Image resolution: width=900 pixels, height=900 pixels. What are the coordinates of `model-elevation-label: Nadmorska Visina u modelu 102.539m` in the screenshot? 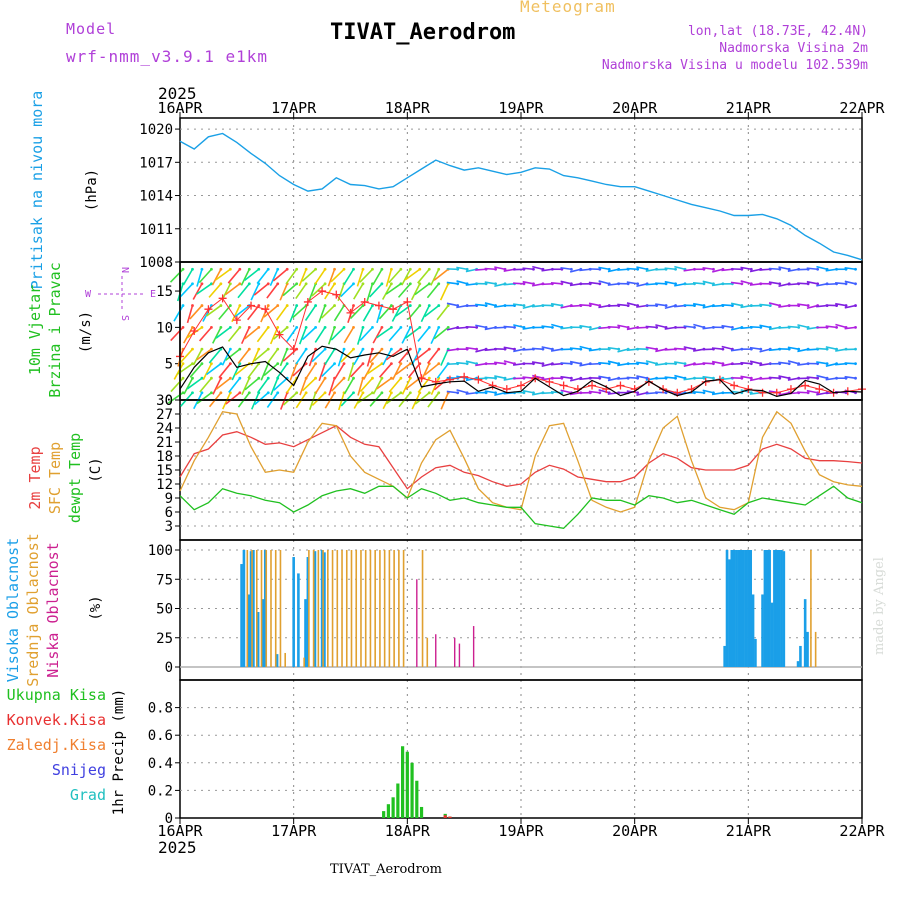 It's located at (734, 65).